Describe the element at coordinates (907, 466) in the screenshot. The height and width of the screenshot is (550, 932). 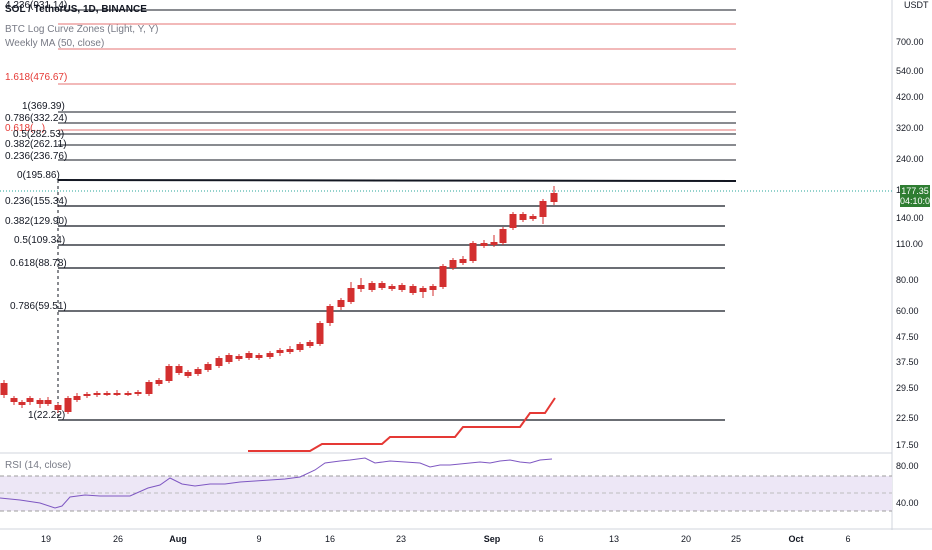
I see `rsi-tick-label: 80.00` at that location.